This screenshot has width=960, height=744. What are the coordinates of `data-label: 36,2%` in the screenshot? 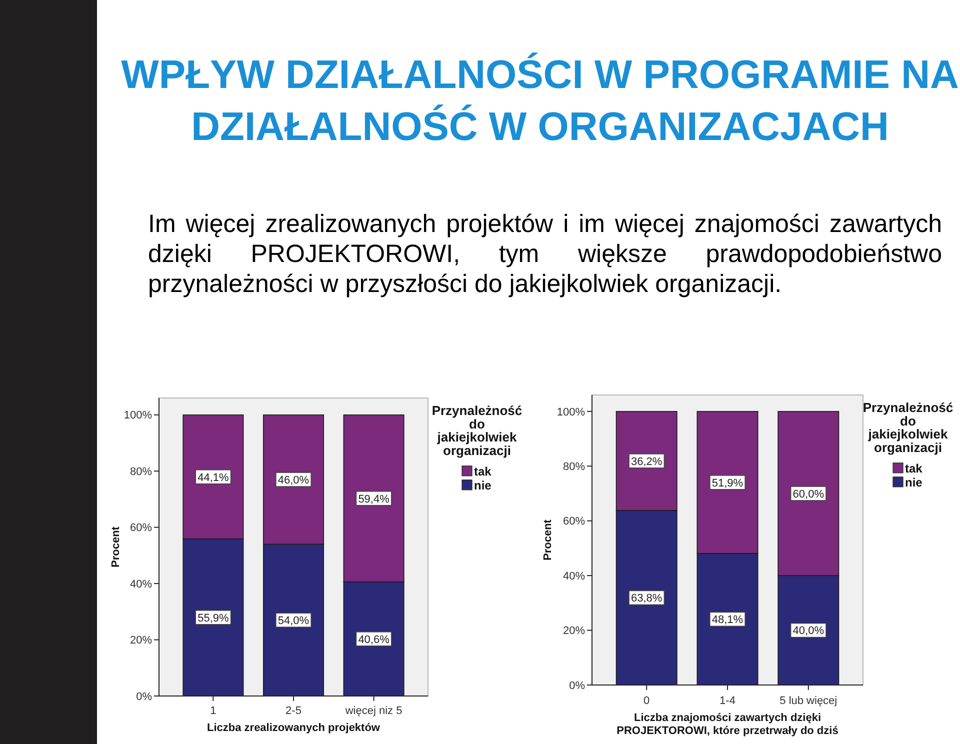 It's located at (646, 462).